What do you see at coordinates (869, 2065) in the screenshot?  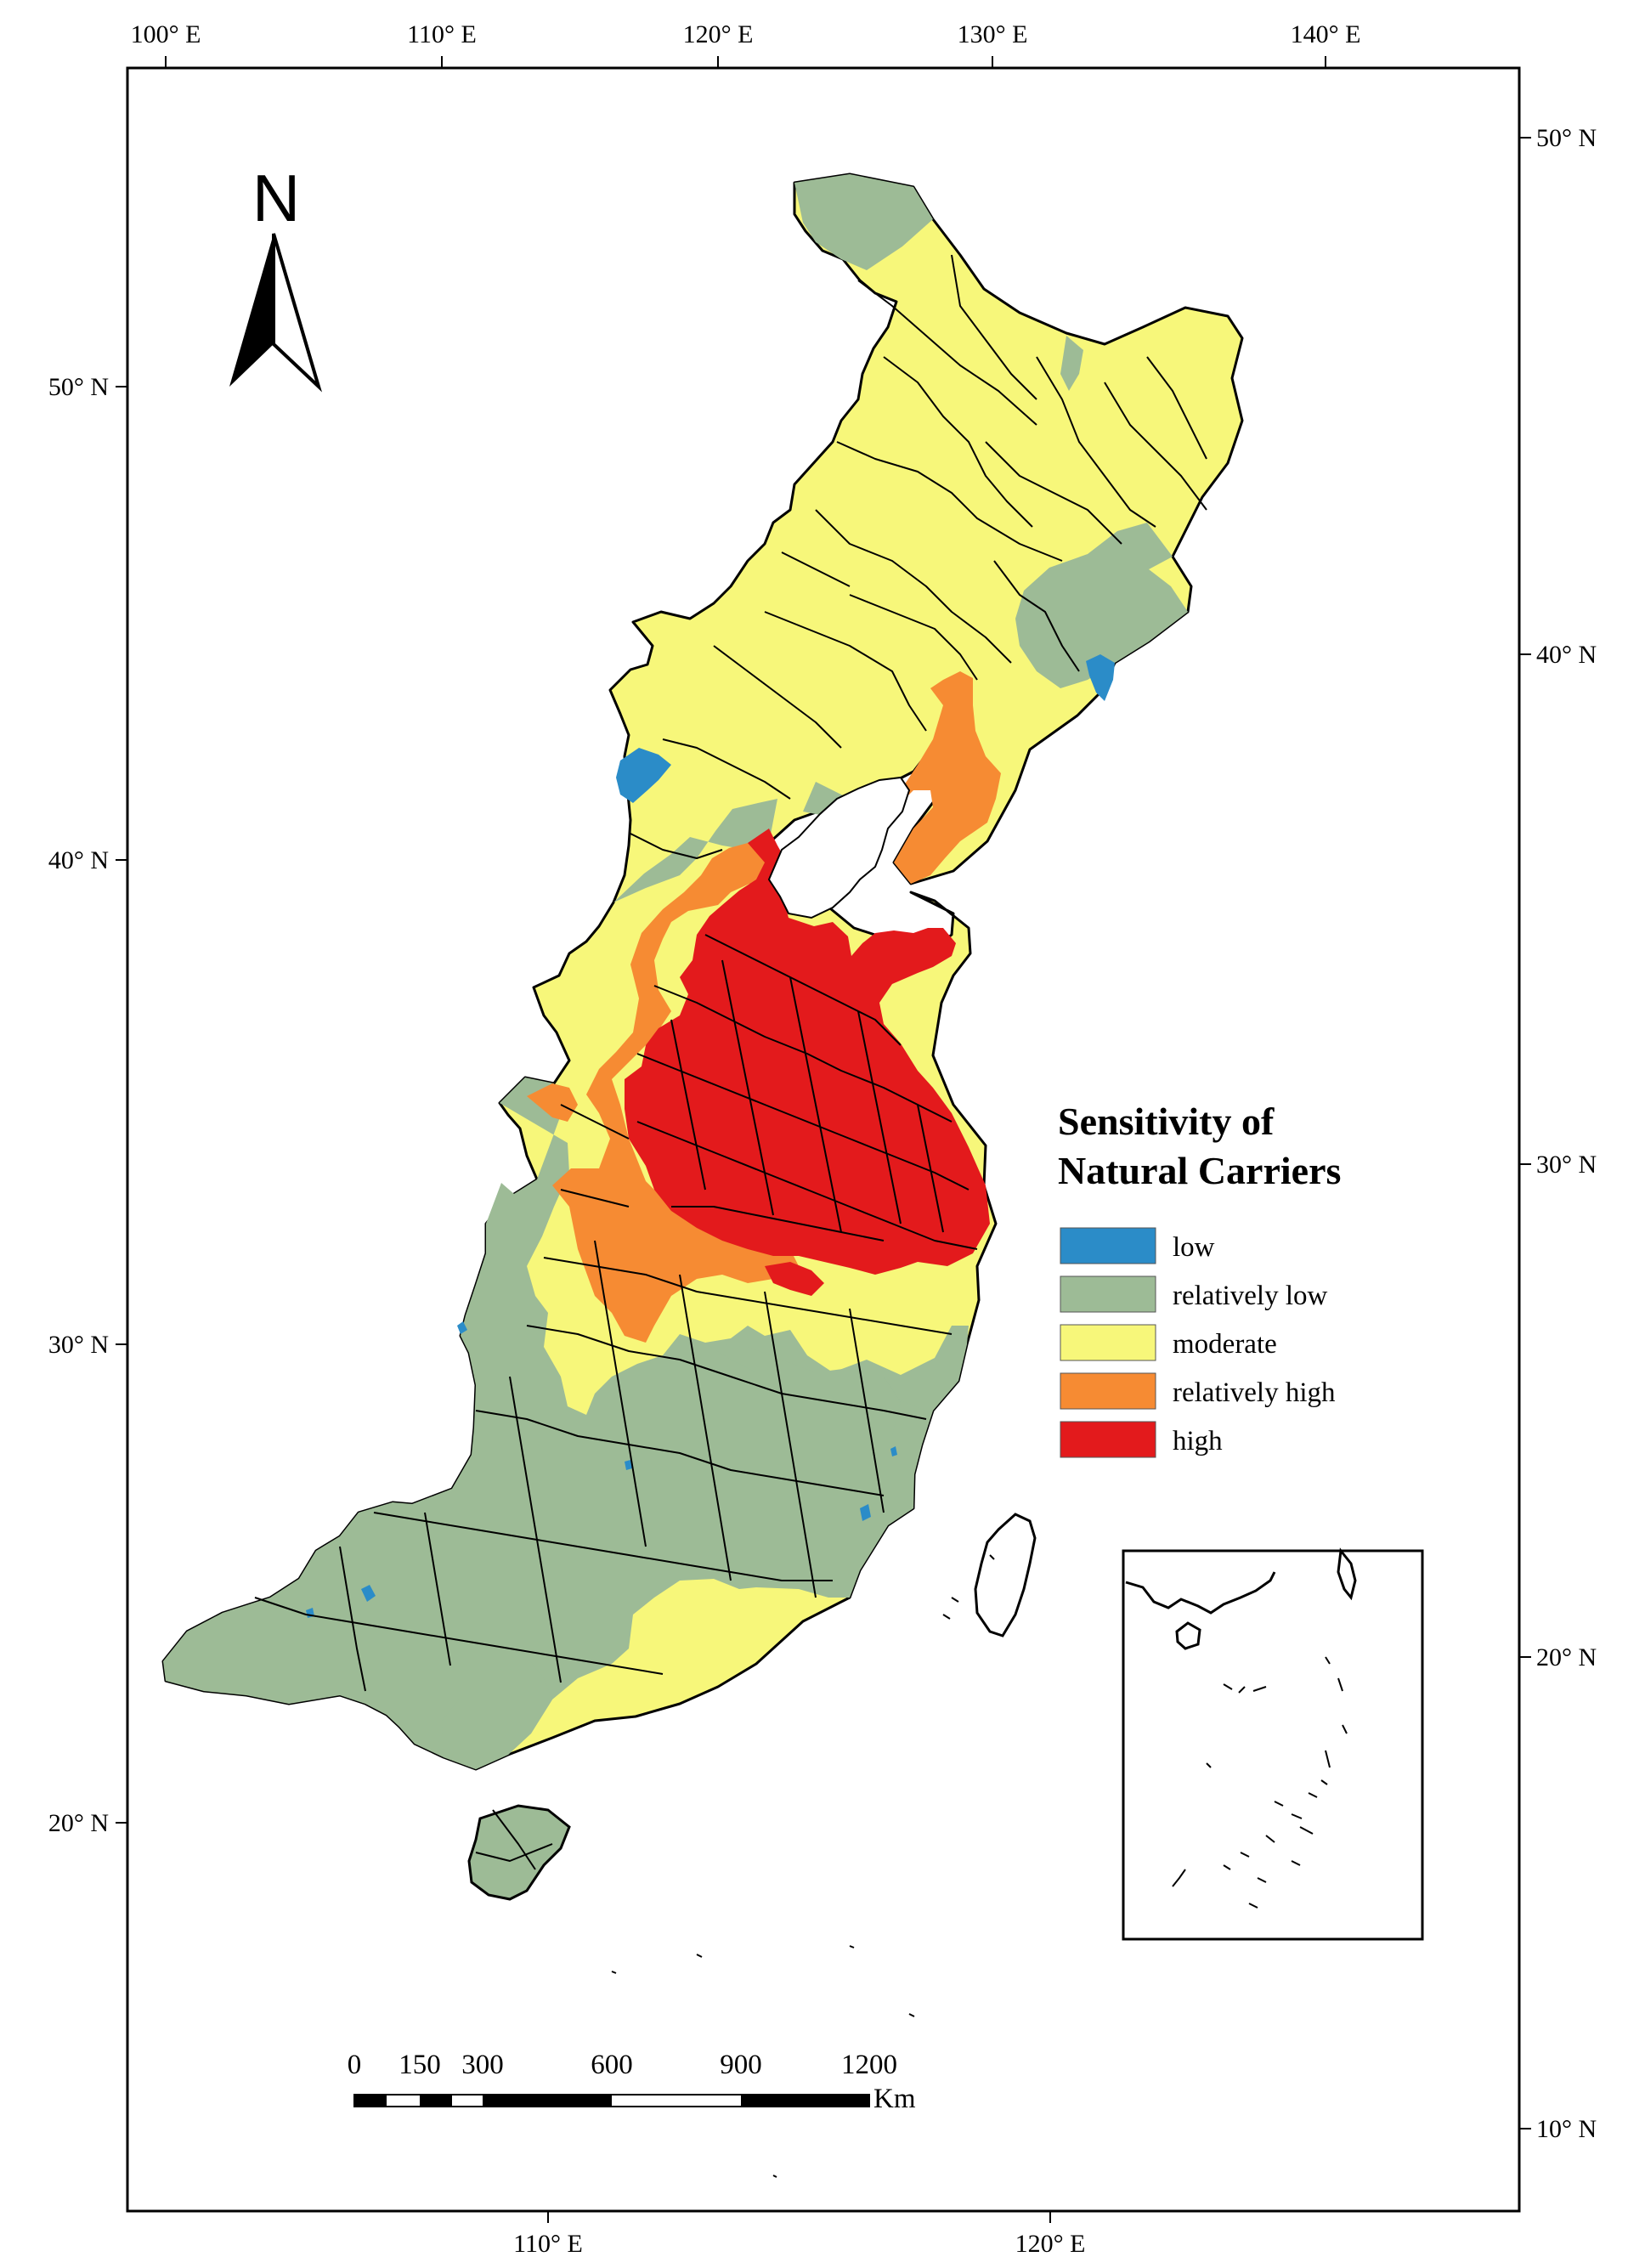 I see `scale-label: 1200` at bounding box center [869, 2065].